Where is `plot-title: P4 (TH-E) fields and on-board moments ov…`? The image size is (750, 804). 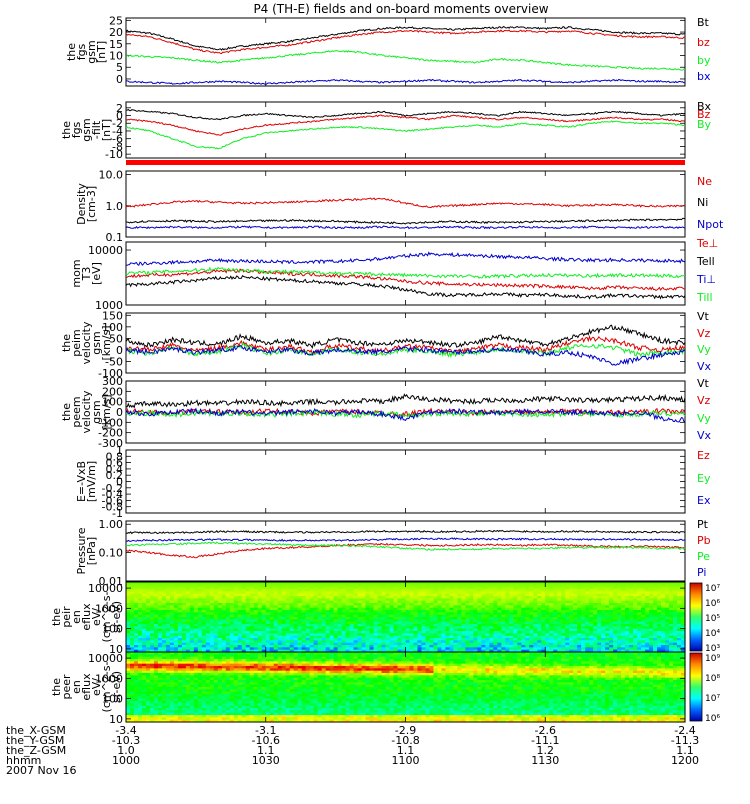
plot-title: P4 (TH-E) fields and on-board moments ov… is located at coordinates (400, 9).